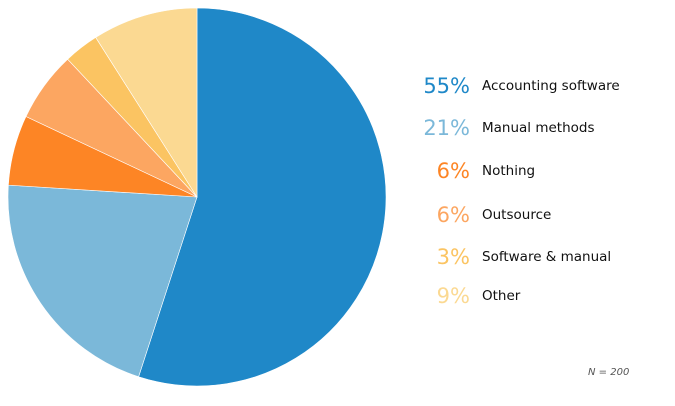 Image resolution: width=675 pixels, height=406 pixels. Describe the element at coordinates (517, 215) in the screenshot. I see `legend-label: Outsource` at that location.